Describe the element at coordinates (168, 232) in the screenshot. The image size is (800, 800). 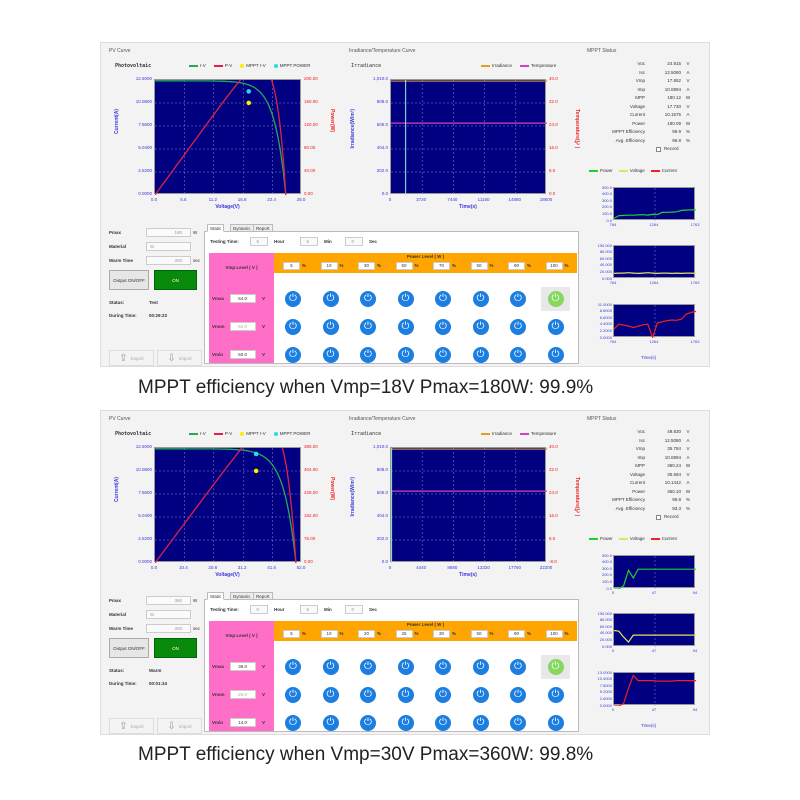
I see `pmax-field: 180` at that location.